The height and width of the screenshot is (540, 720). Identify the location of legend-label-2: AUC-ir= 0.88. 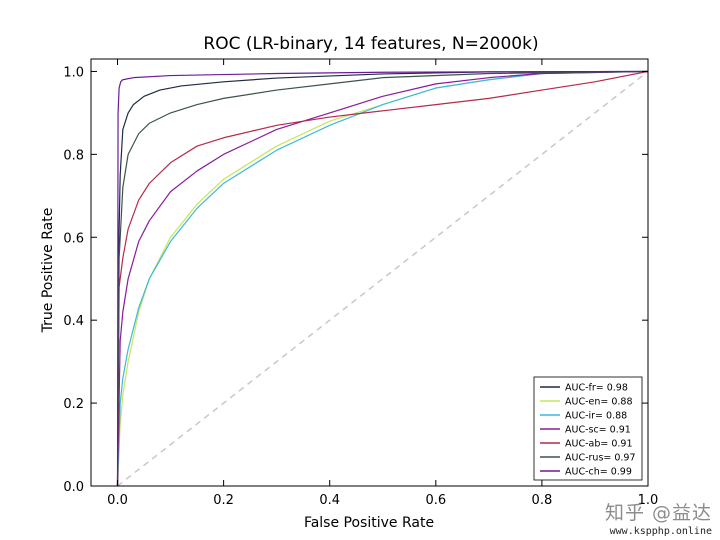
(596, 416).